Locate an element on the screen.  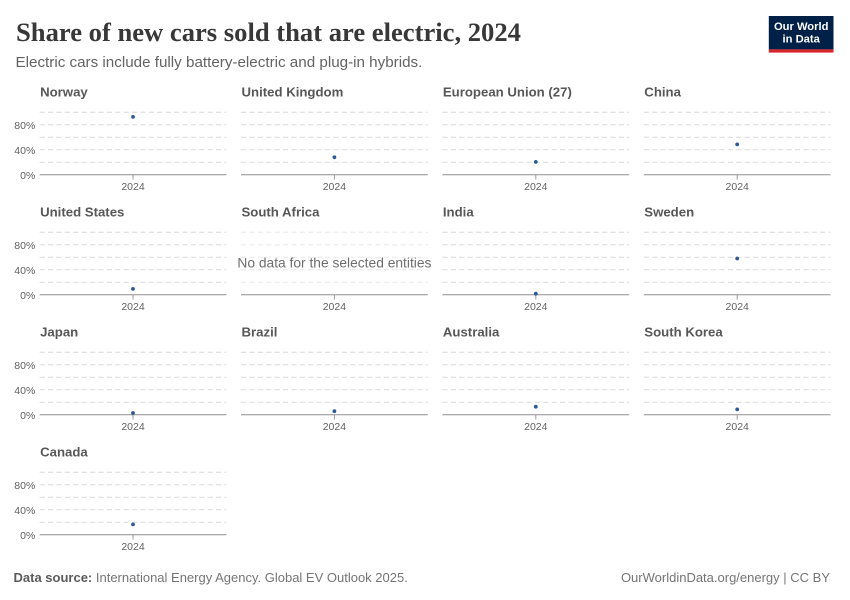
svg-text: in Data is located at coordinates (802, 39).